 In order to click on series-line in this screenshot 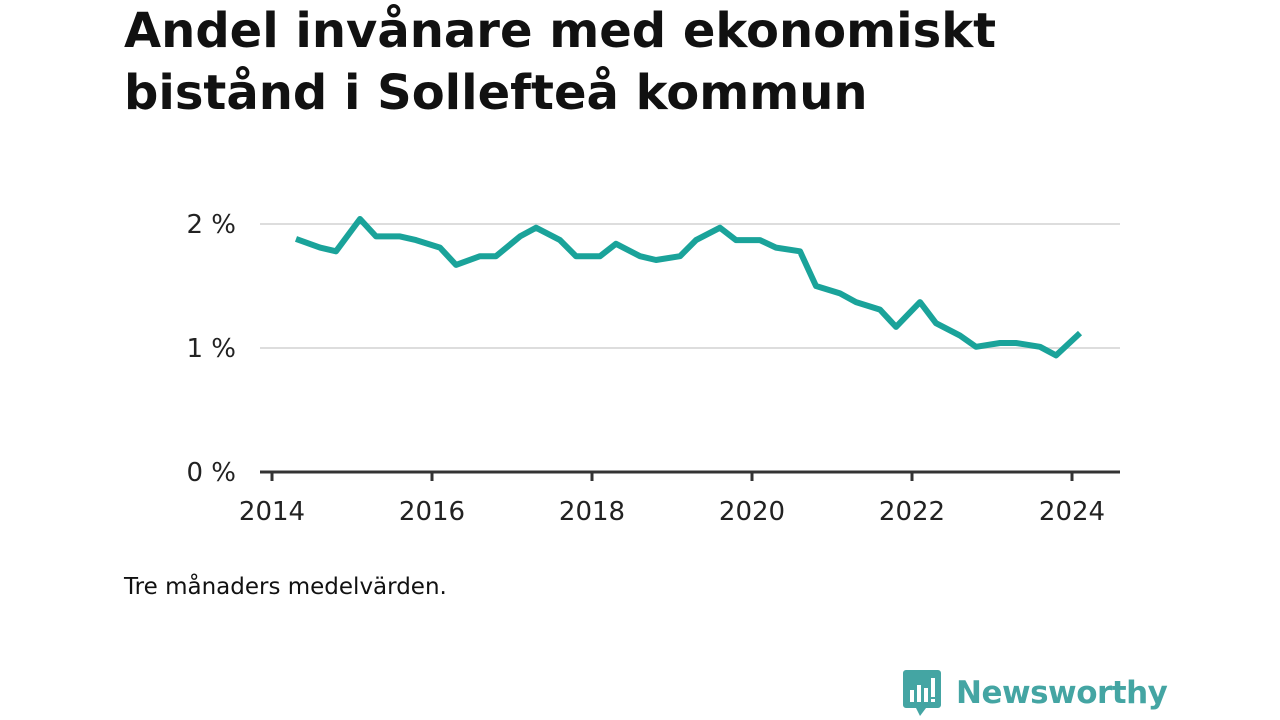, I will do `click(688, 287)`.